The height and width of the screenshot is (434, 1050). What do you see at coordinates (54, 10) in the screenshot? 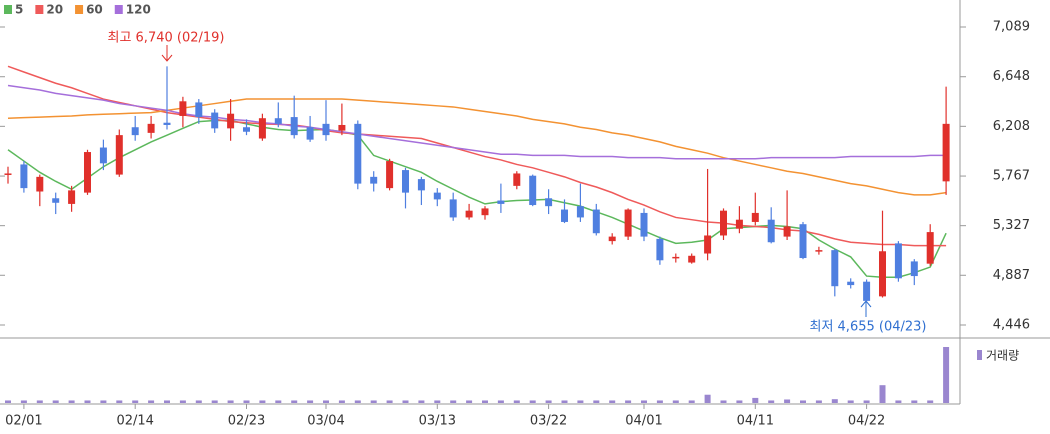
I see `legend-label: 20` at bounding box center [54, 10].